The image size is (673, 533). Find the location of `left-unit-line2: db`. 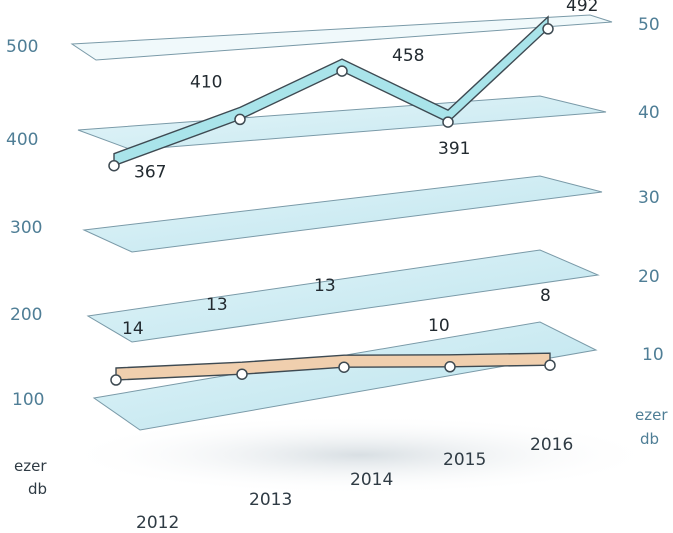

left-unit-line2: db is located at coordinates (37, 489).